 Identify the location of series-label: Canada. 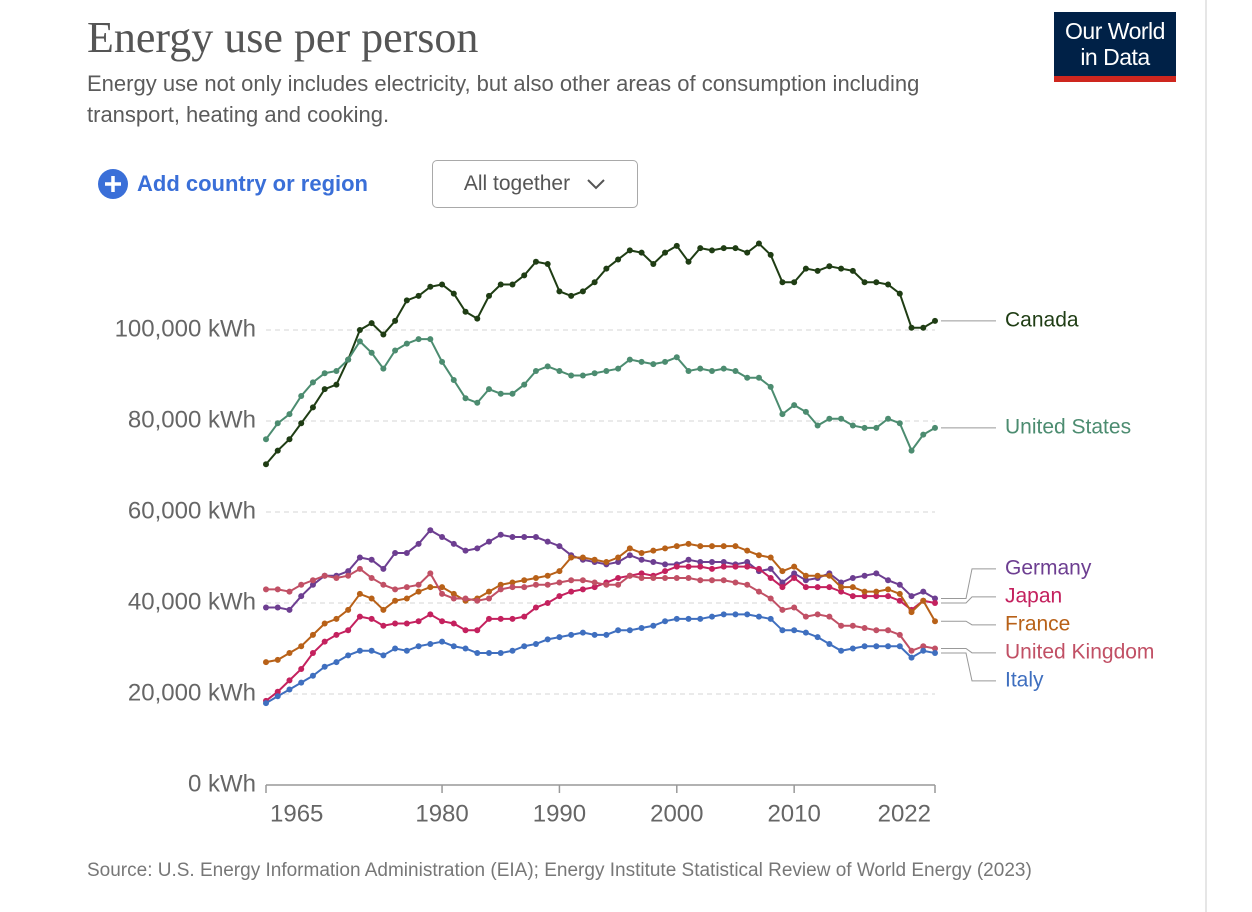
(1042, 319).